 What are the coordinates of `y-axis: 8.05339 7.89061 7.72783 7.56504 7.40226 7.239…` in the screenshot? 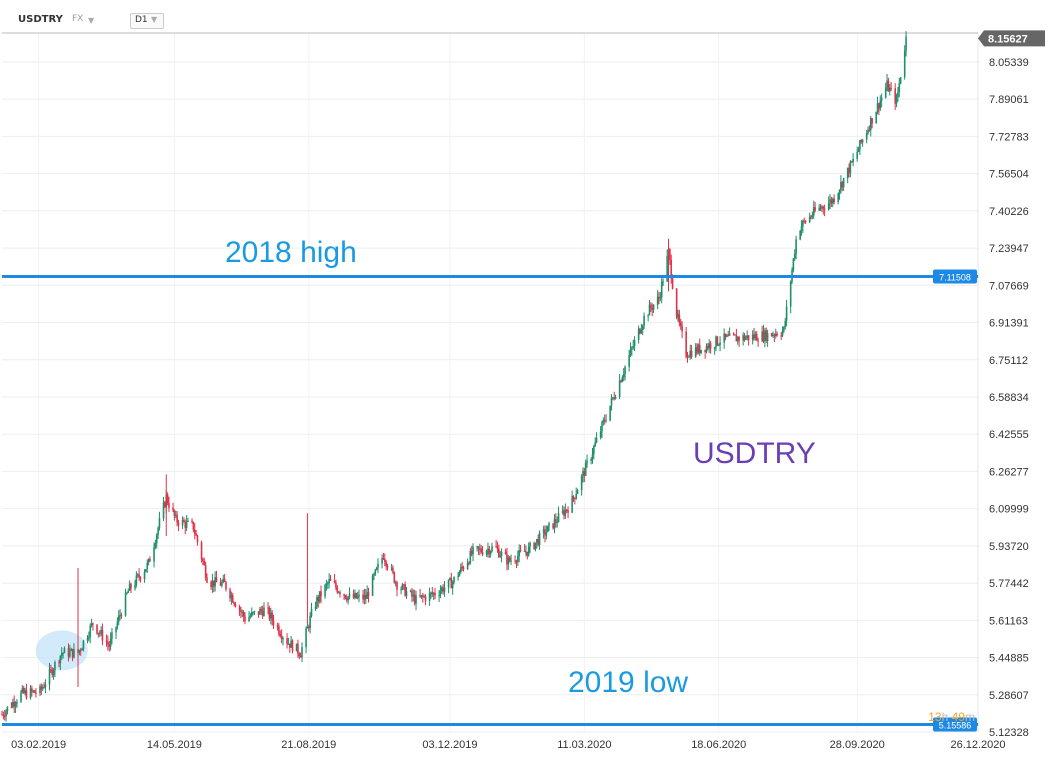 It's located at (1011, 384).